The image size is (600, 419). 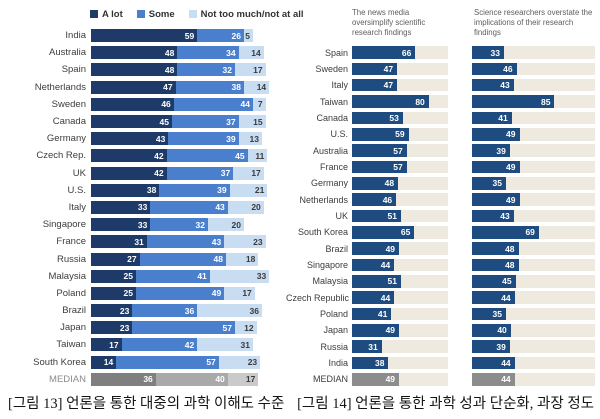 I want to click on chart-legend: A lot Some Not too much/not at all, so click(x=197, y=14).